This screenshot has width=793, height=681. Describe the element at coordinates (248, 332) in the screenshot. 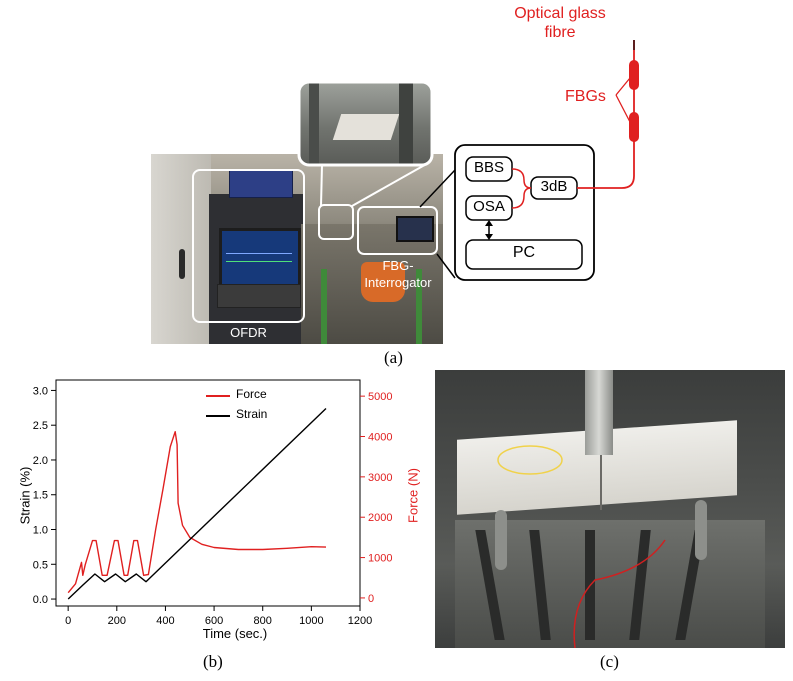

I see `ofdr-label: OFDR` at that location.